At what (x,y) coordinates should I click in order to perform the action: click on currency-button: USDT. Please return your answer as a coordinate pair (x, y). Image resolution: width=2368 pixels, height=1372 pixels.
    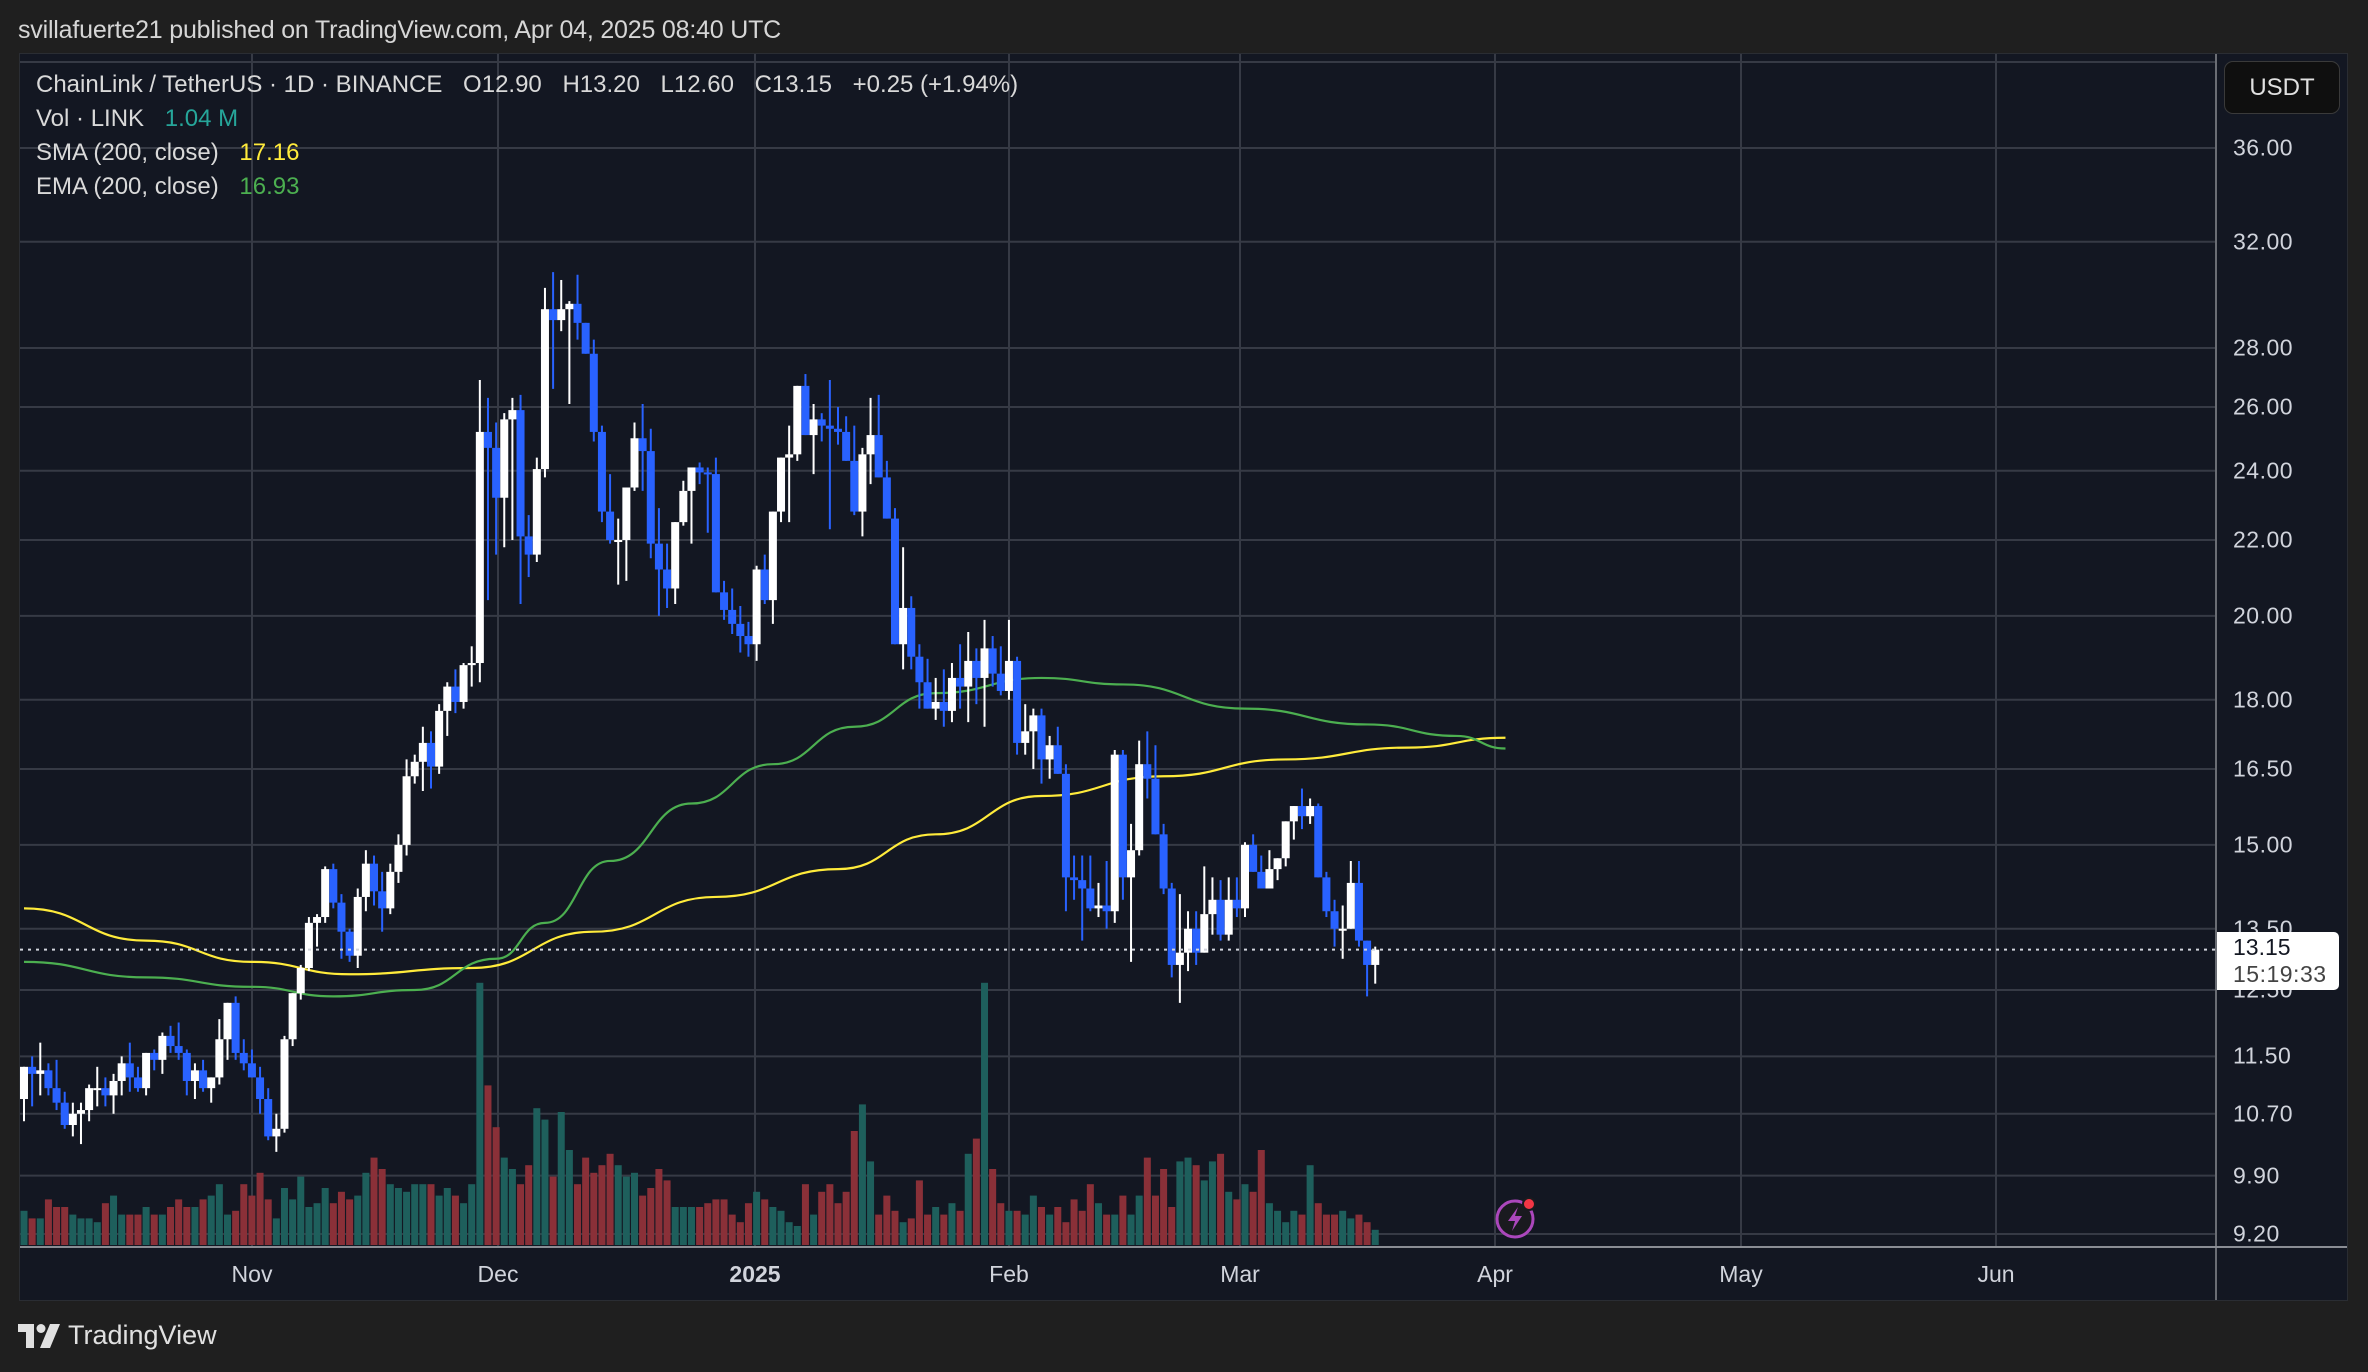
    Looking at the image, I should click on (2282, 87).